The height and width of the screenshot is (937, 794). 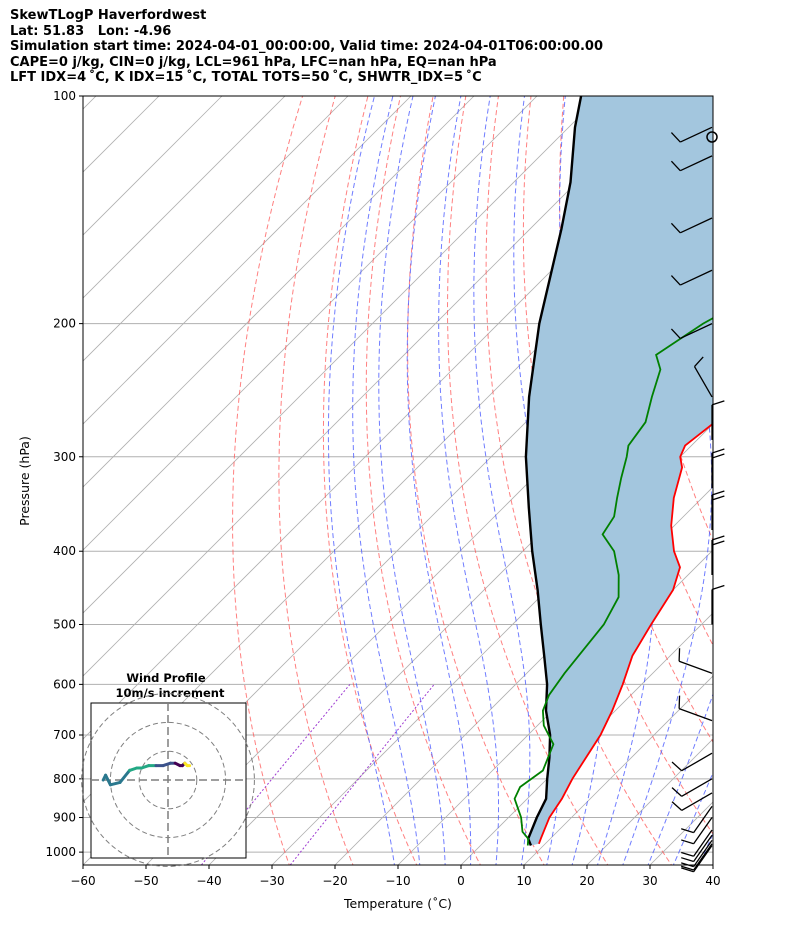 What do you see at coordinates (91, 31) in the screenshot?
I see `location-coordinates: Lat: 51.83 Lon: -4.96` at bounding box center [91, 31].